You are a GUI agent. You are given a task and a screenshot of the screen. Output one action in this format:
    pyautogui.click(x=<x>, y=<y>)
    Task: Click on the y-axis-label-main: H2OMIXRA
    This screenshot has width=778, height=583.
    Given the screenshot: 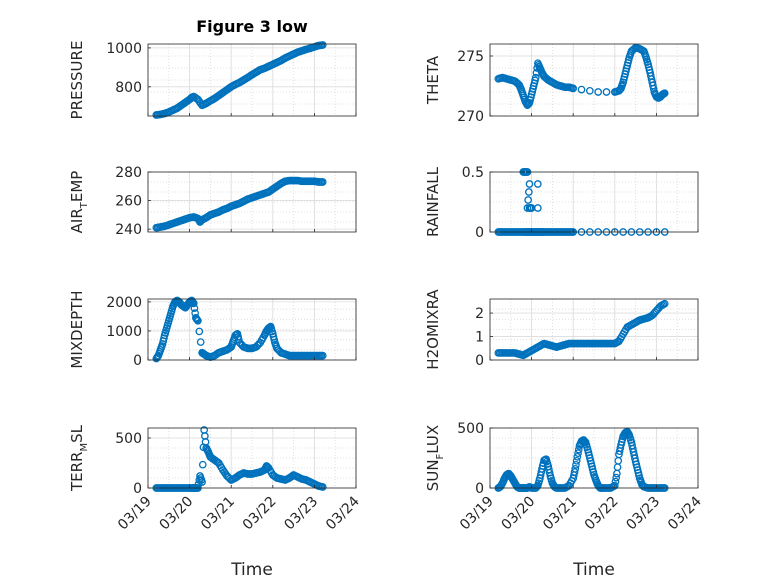 What is the action you would take?
    pyautogui.click(x=433, y=329)
    